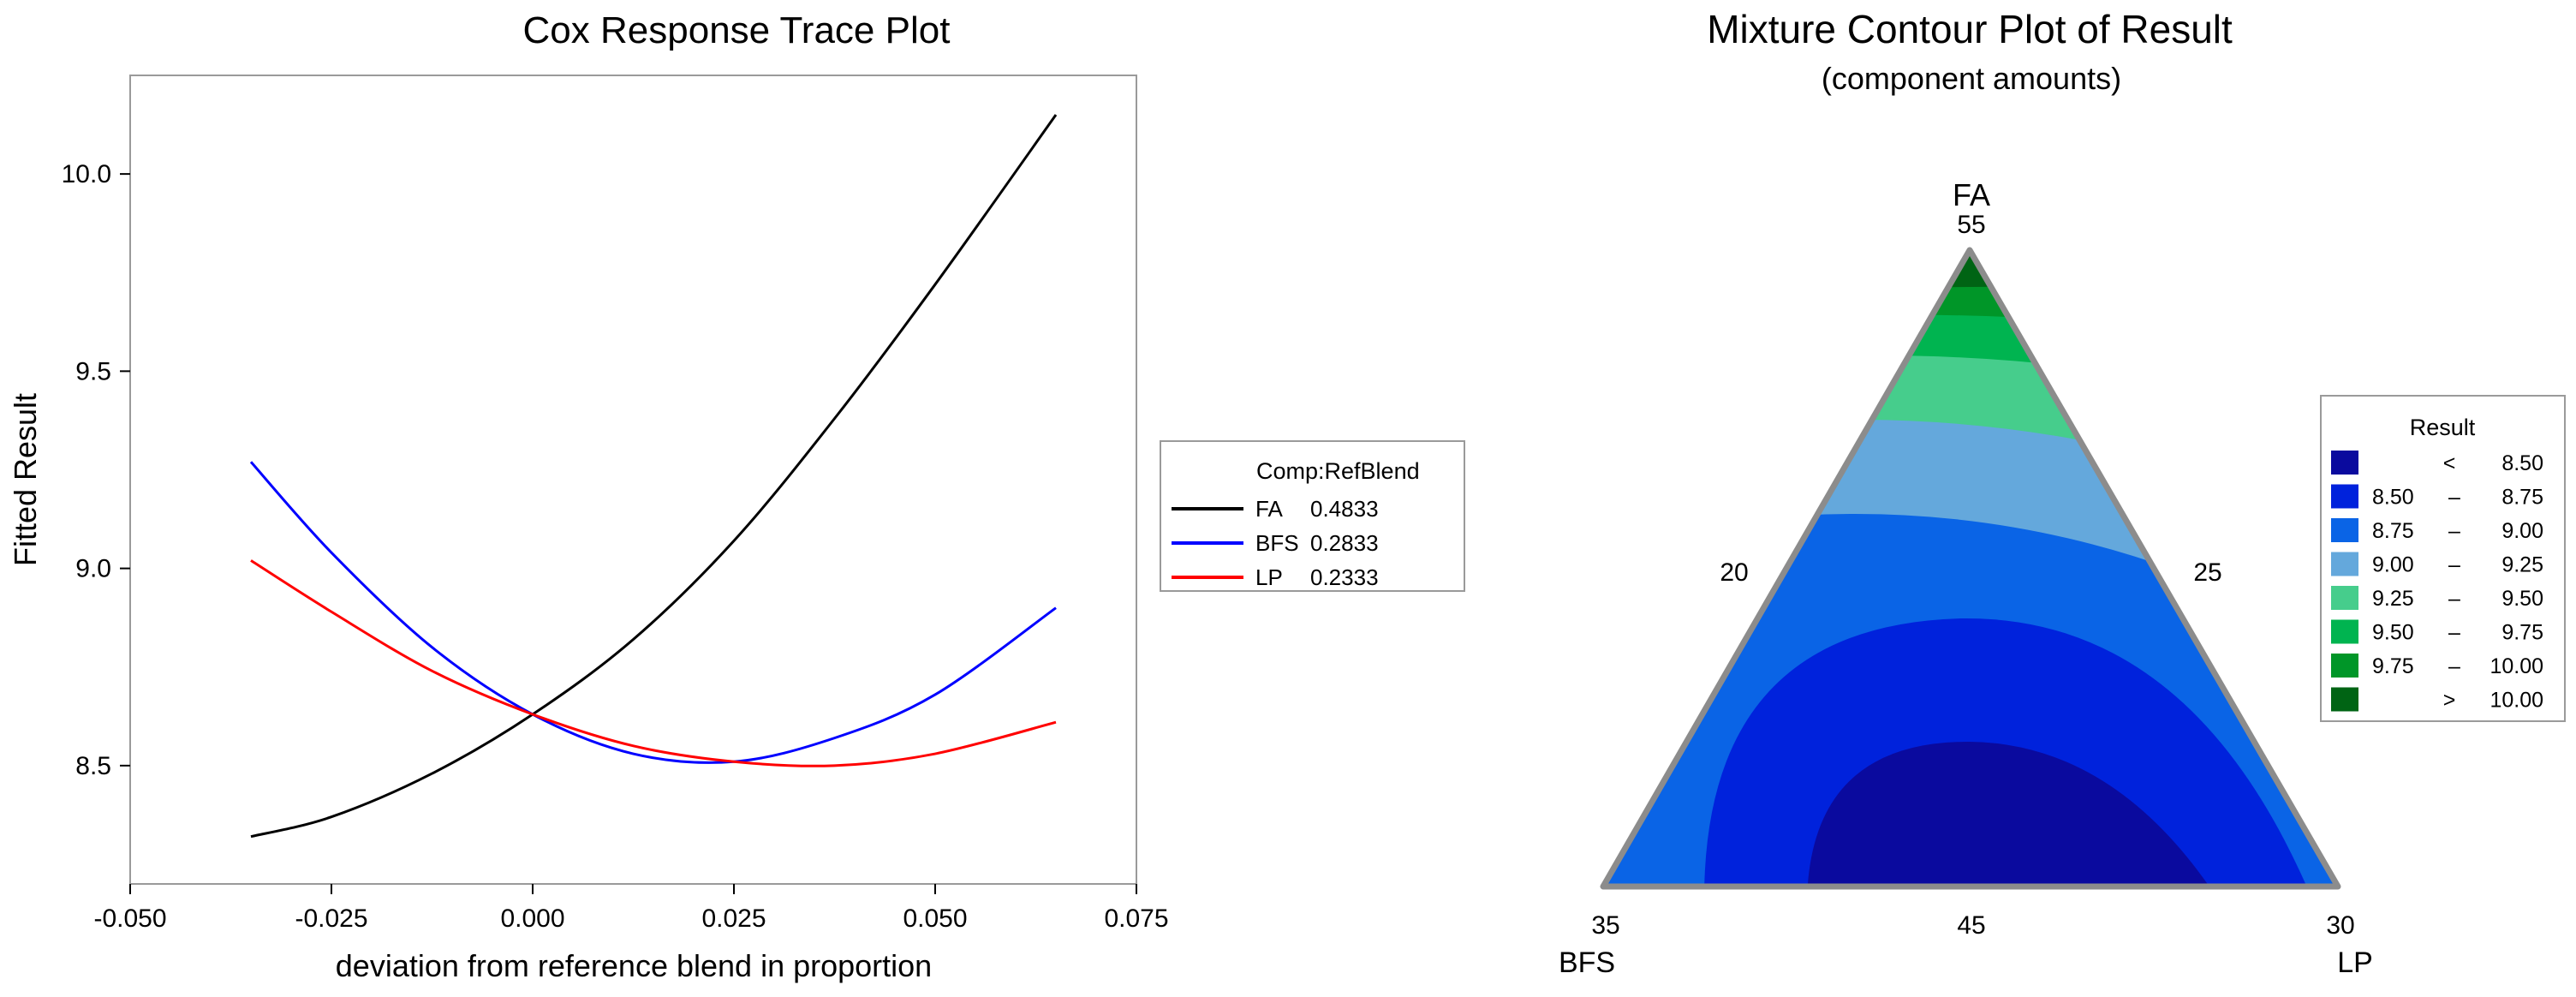 The width and height of the screenshot is (2576, 997). What do you see at coordinates (1970, 29) in the screenshot?
I see `mixture-plot-title: Mixture Contour Plot of Result` at bounding box center [1970, 29].